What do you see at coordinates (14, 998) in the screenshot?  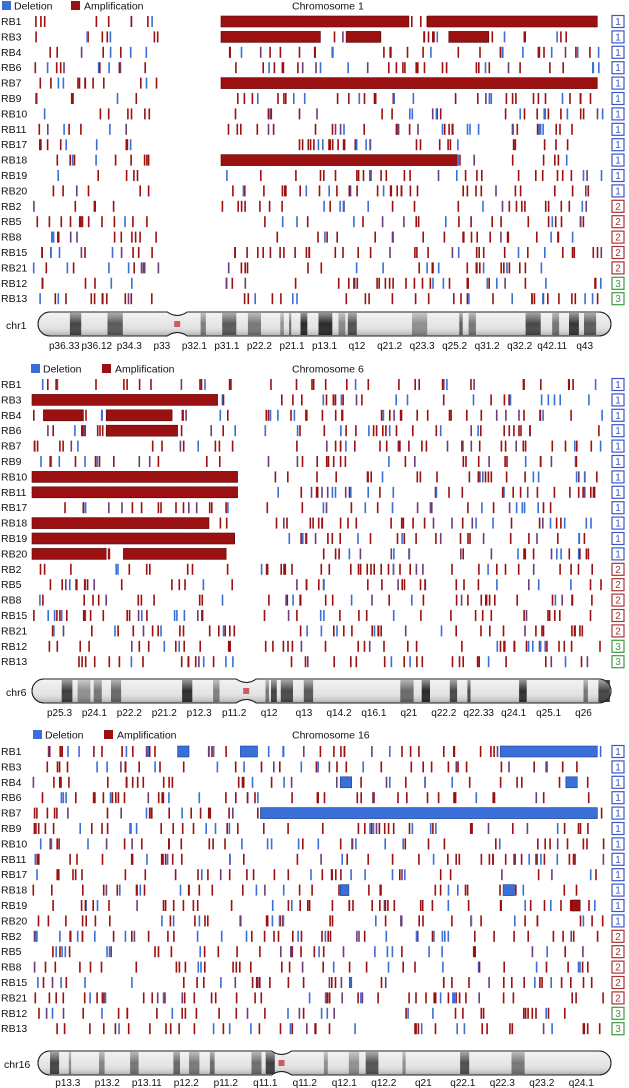 I see `sample-label: RB21` at bounding box center [14, 998].